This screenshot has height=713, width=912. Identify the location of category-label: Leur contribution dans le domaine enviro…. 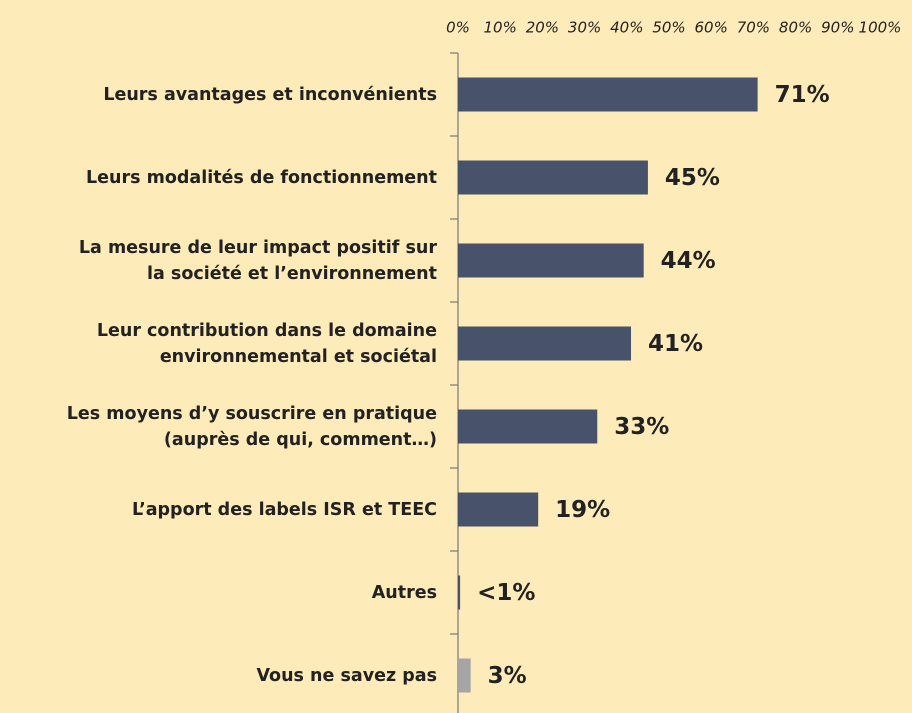
(266, 343).